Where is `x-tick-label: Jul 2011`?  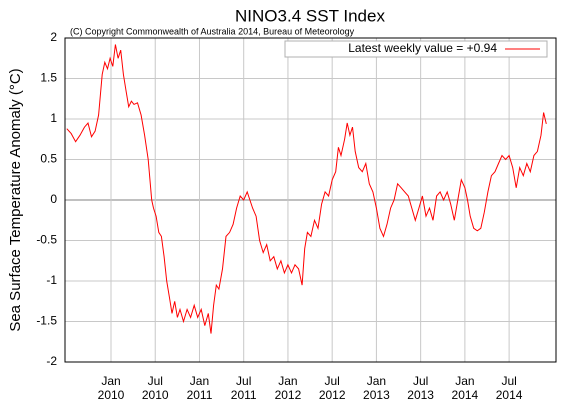
x-tick-label: Jul 2011 is located at coordinates (244, 388).